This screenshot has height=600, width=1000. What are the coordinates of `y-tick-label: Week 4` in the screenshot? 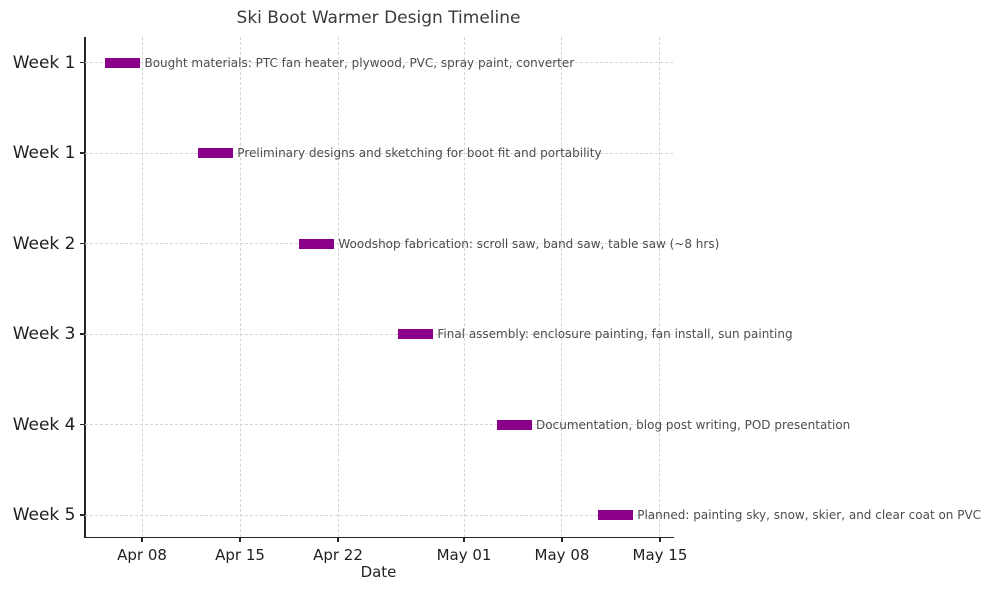 It's located at (44, 424).